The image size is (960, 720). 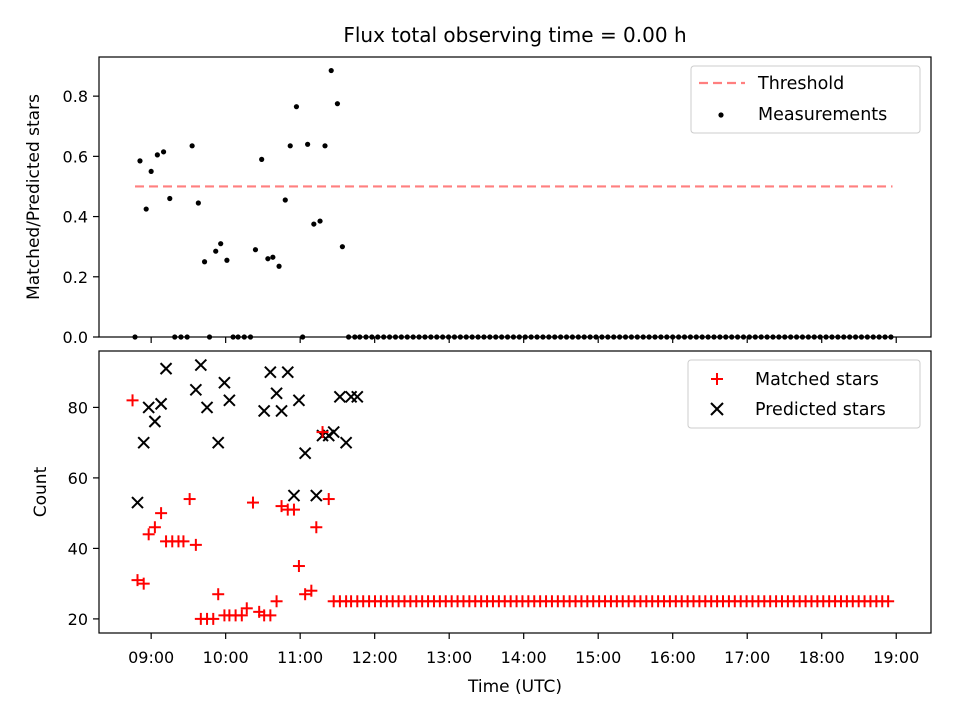 I want to click on y-tick-label: 0.0, so click(x=75, y=337).